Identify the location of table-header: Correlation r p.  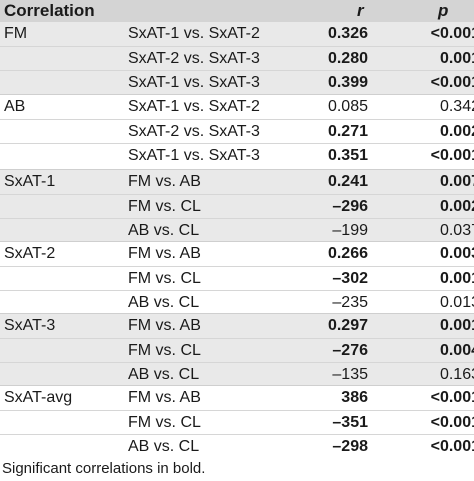
(237, 11).